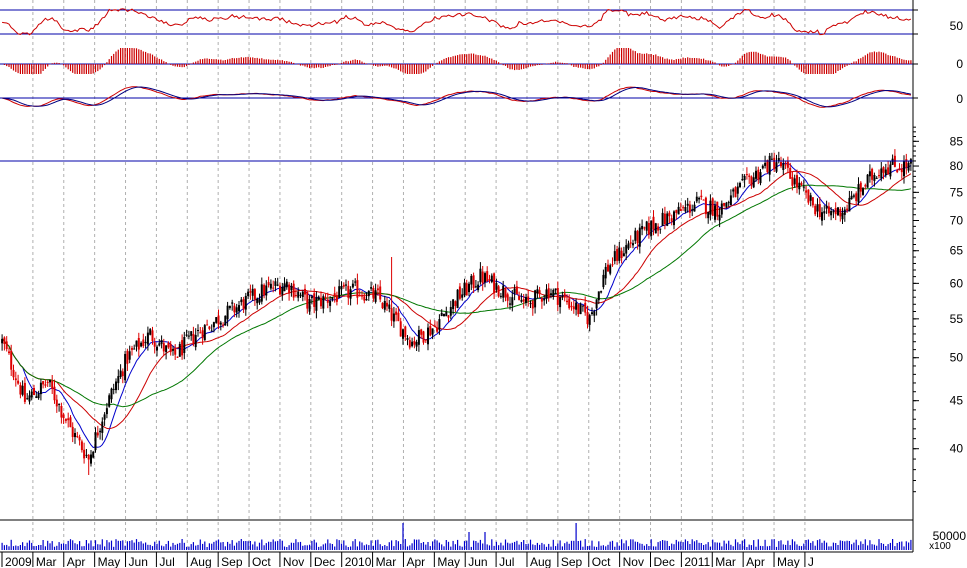  I want to click on month-label: May, so click(788, 561).